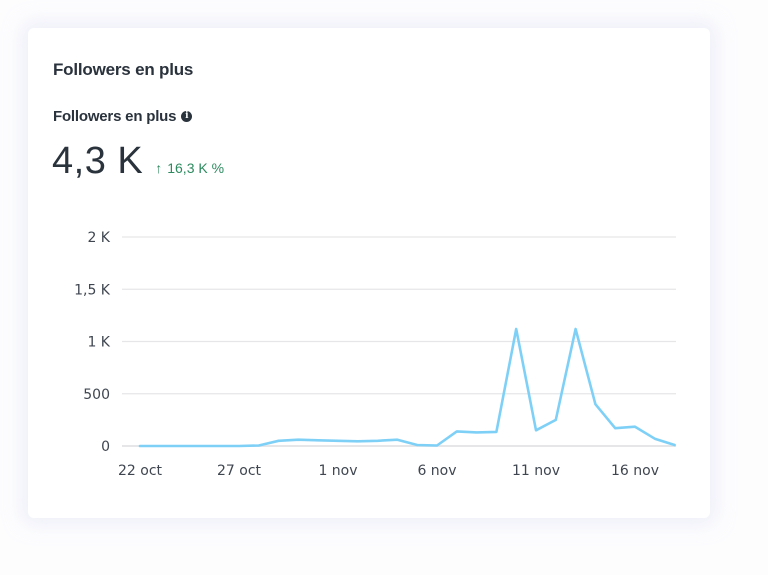 The image size is (768, 575). What do you see at coordinates (196, 168) in the screenshot?
I see `metric-change-value: 16,3 K %` at bounding box center [196, 168].